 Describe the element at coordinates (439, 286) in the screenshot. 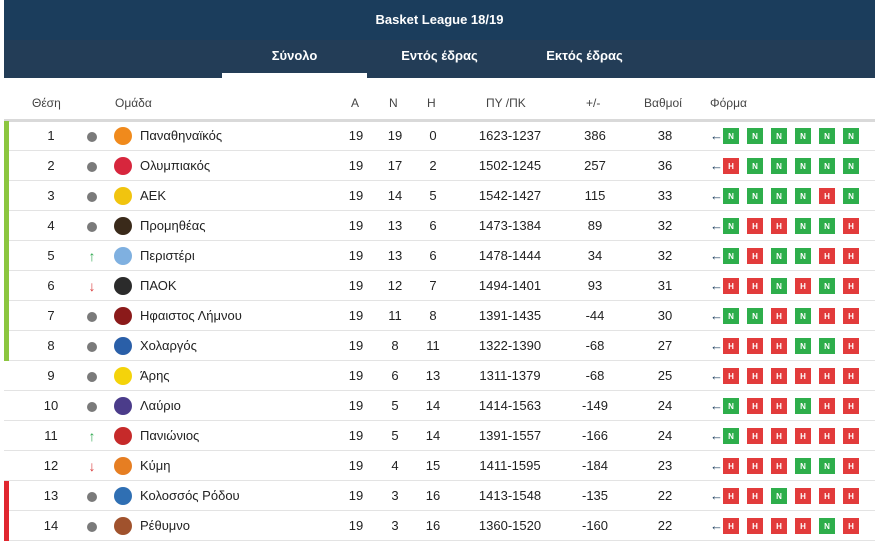

I see `table-row: 6 ↓ ΠΑΟΚ 19 12 7 1494-1401 93 31 ← Η Η Ν Η Ν Η` at that location.